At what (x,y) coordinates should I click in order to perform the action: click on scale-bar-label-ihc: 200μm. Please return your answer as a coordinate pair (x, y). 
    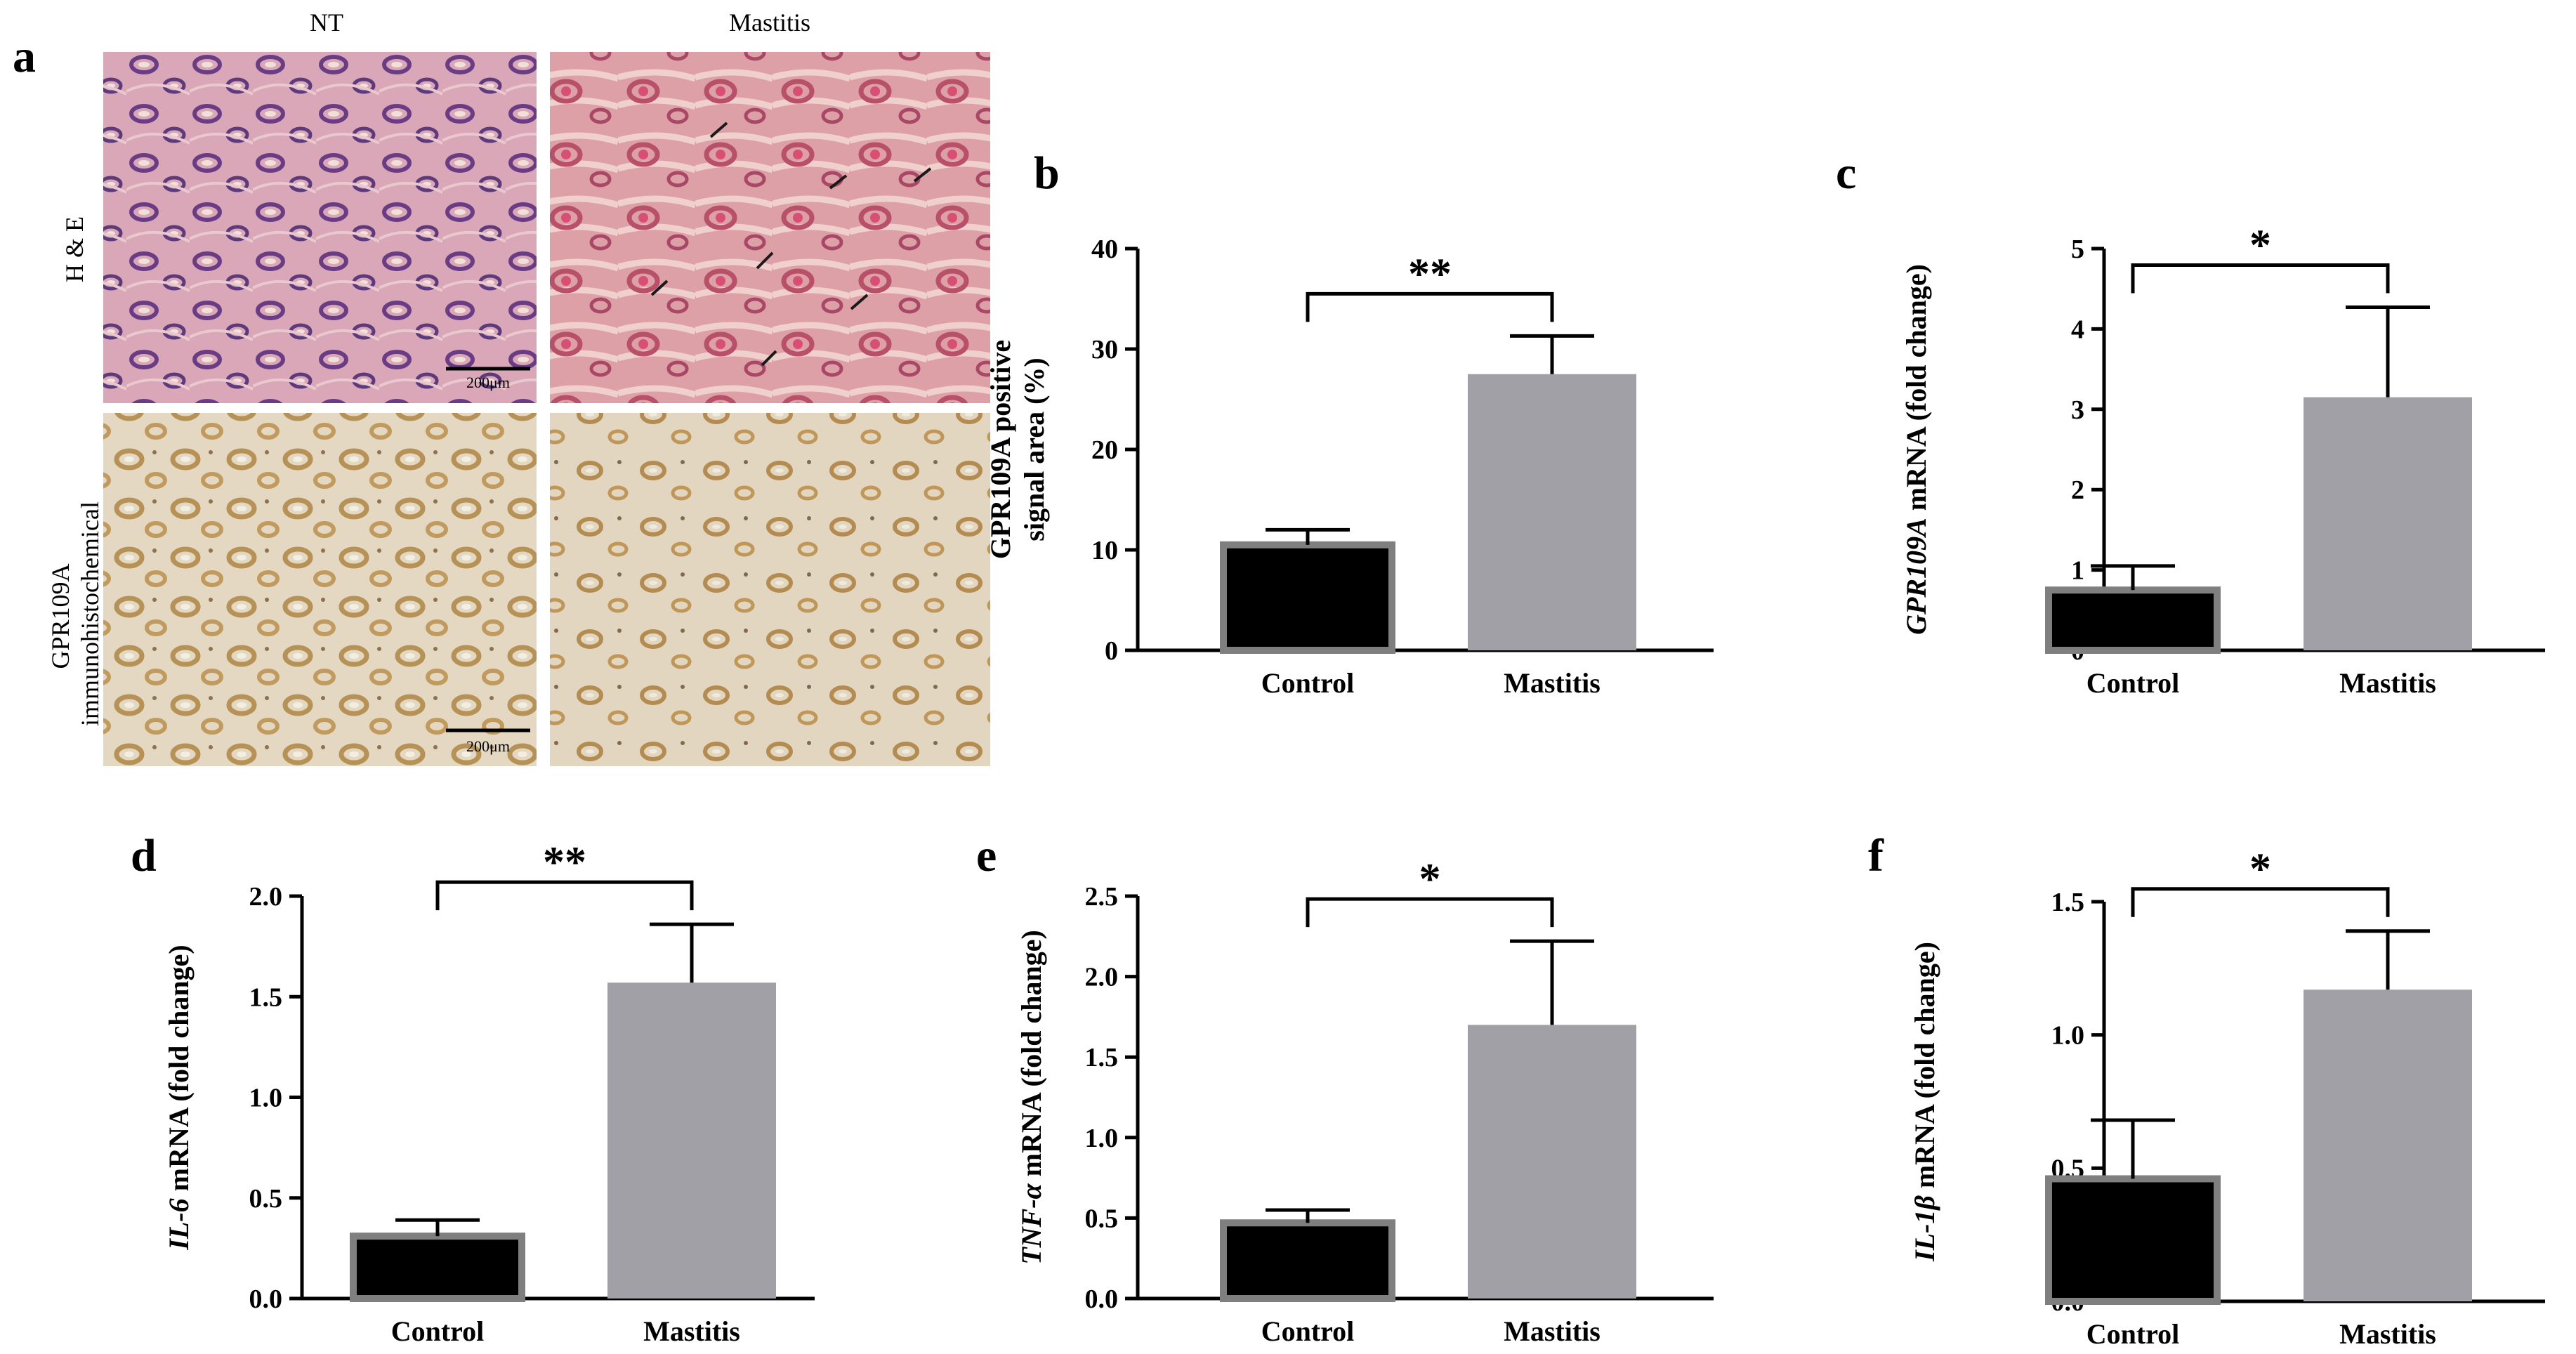
    Looking at the image, I should click on (488, 746).